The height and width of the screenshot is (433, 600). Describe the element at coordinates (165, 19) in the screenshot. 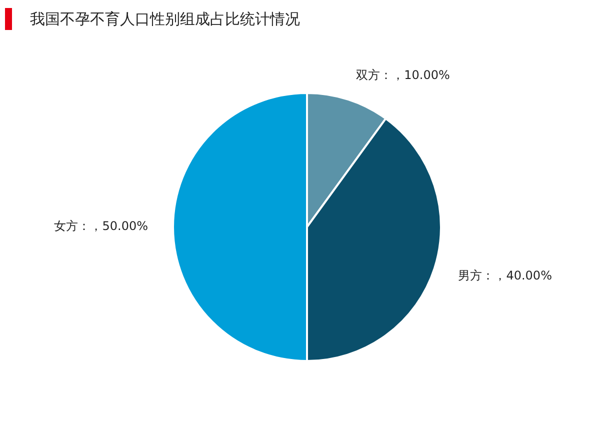

I see `chart-title: 我国不孕不育人口性别组成占比统计情况` at that location.